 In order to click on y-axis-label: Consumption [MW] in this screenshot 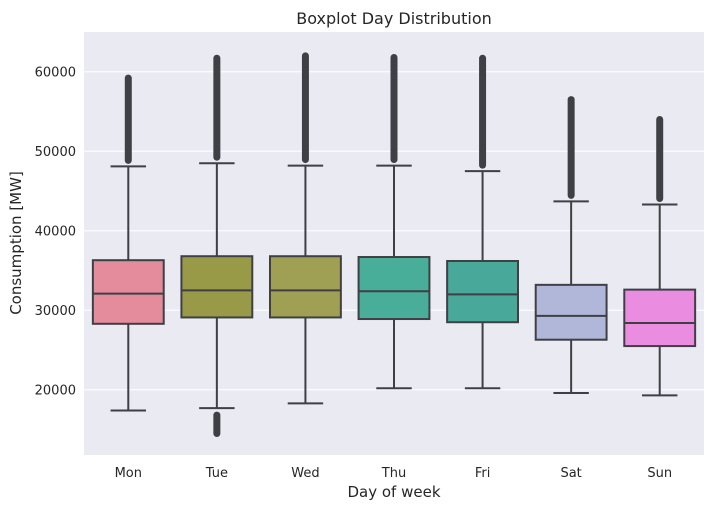, I will do `click(16, 243)`.